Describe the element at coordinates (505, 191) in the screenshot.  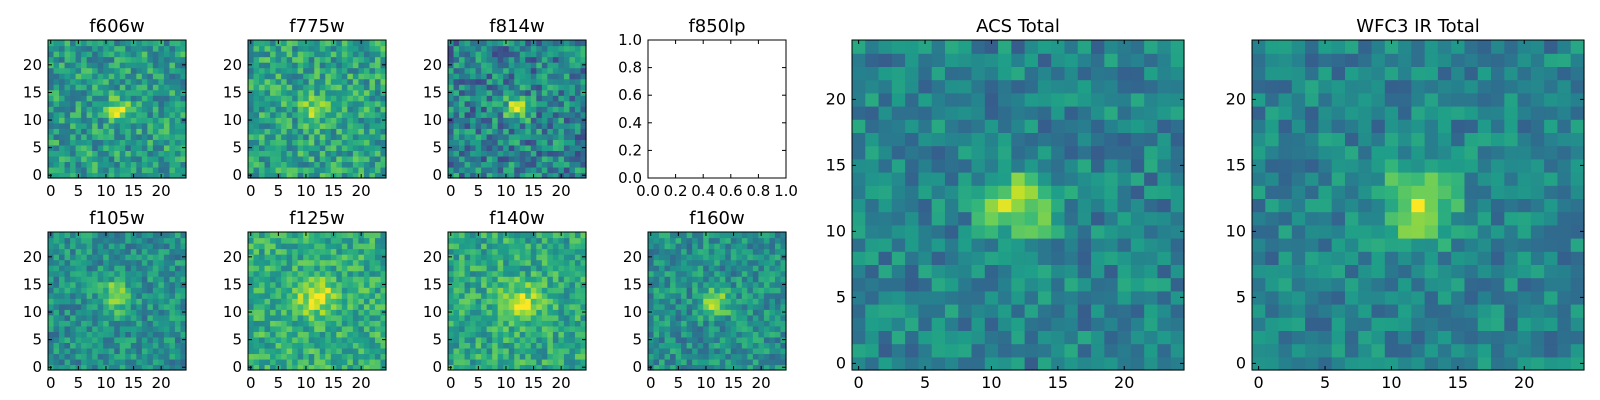
I see `x-tick-label: 10` at that location.